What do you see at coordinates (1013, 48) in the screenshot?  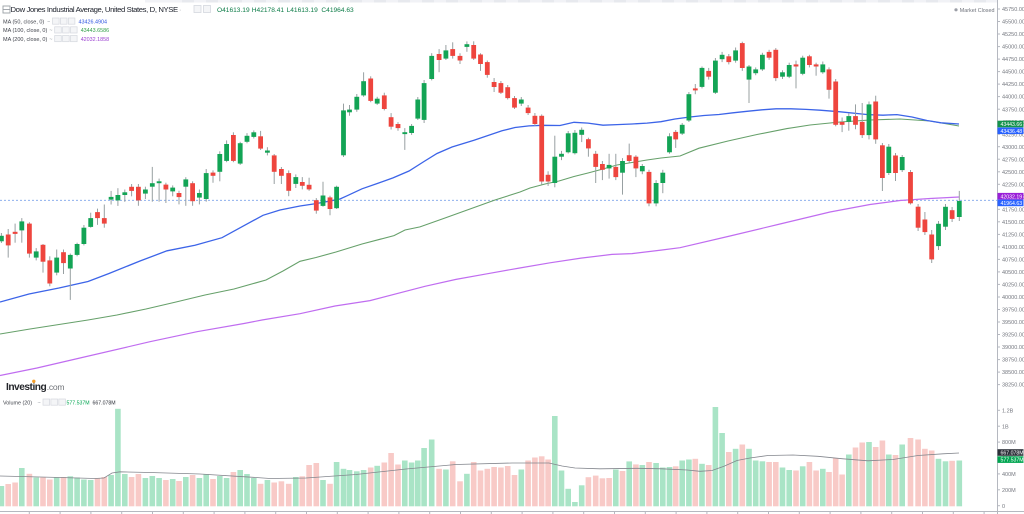 I see `svg-text: 45000.00` at bounding box center [1013, 48].